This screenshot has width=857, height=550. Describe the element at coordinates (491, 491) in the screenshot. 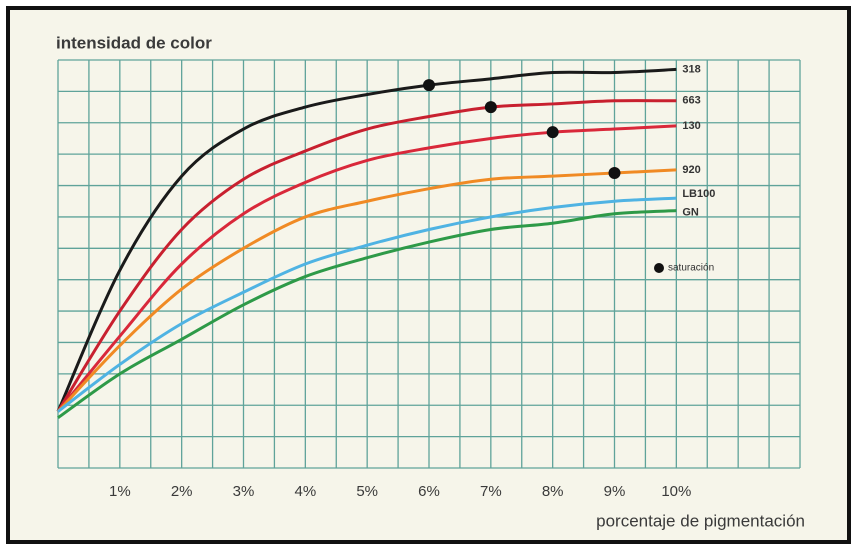

I see `x-tick-label: 7%` at that location.